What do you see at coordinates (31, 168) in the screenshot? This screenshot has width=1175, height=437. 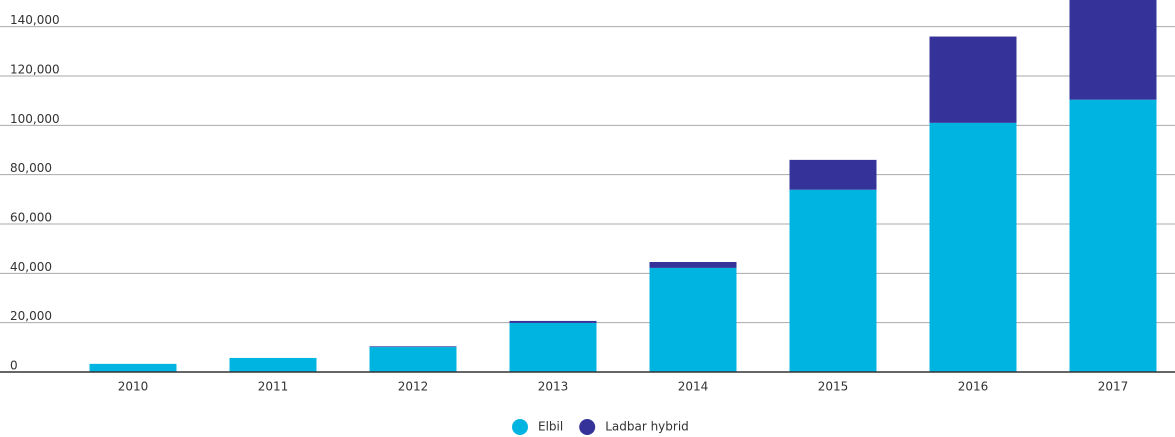 I see `y-tick-label: 80,000` at bounding box center [31, 168].